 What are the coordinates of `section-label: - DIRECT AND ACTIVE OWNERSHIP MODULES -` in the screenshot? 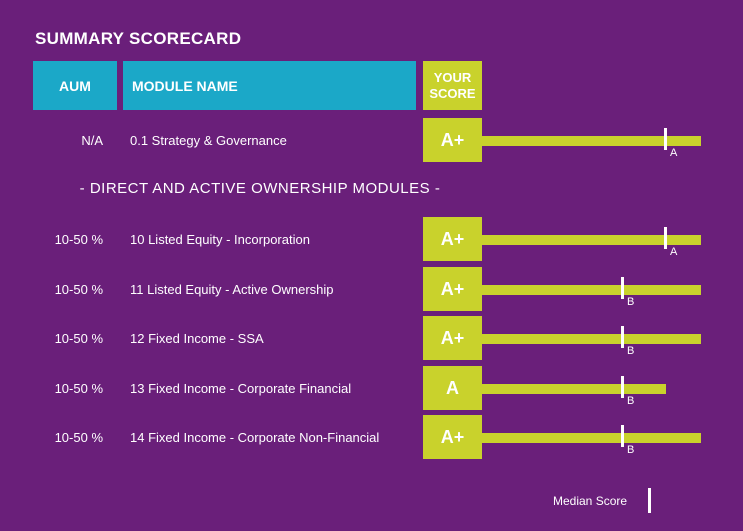 It's located at (260, 188).